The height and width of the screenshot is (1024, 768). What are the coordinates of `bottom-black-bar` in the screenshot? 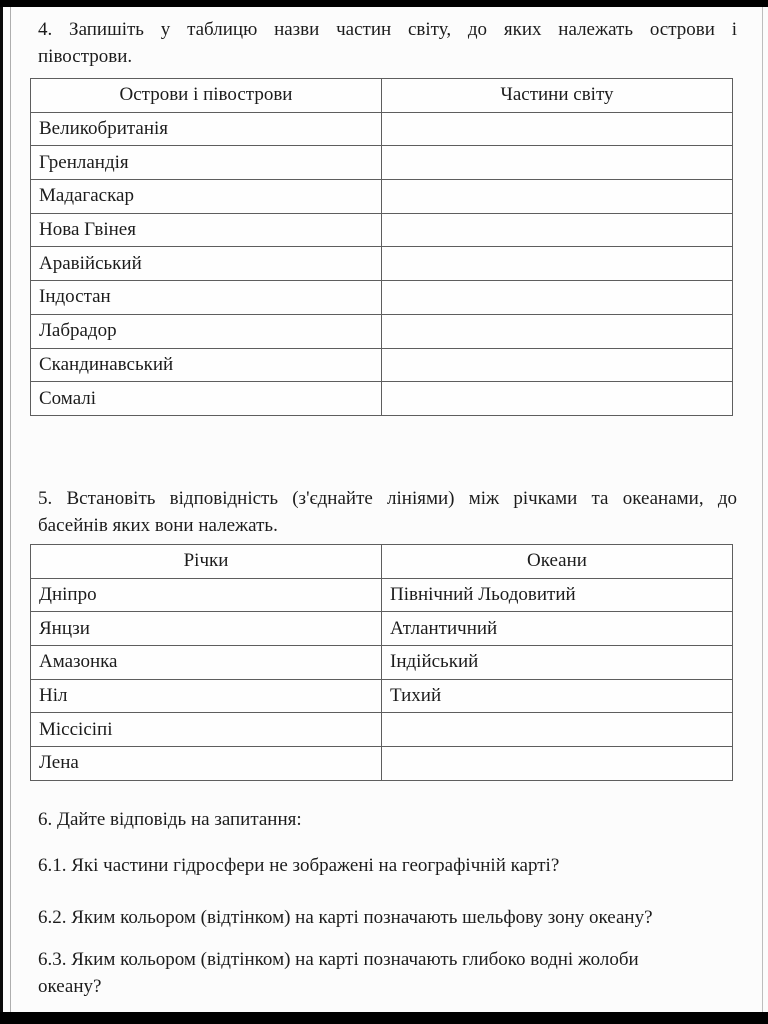 It's located at (384, 1018).